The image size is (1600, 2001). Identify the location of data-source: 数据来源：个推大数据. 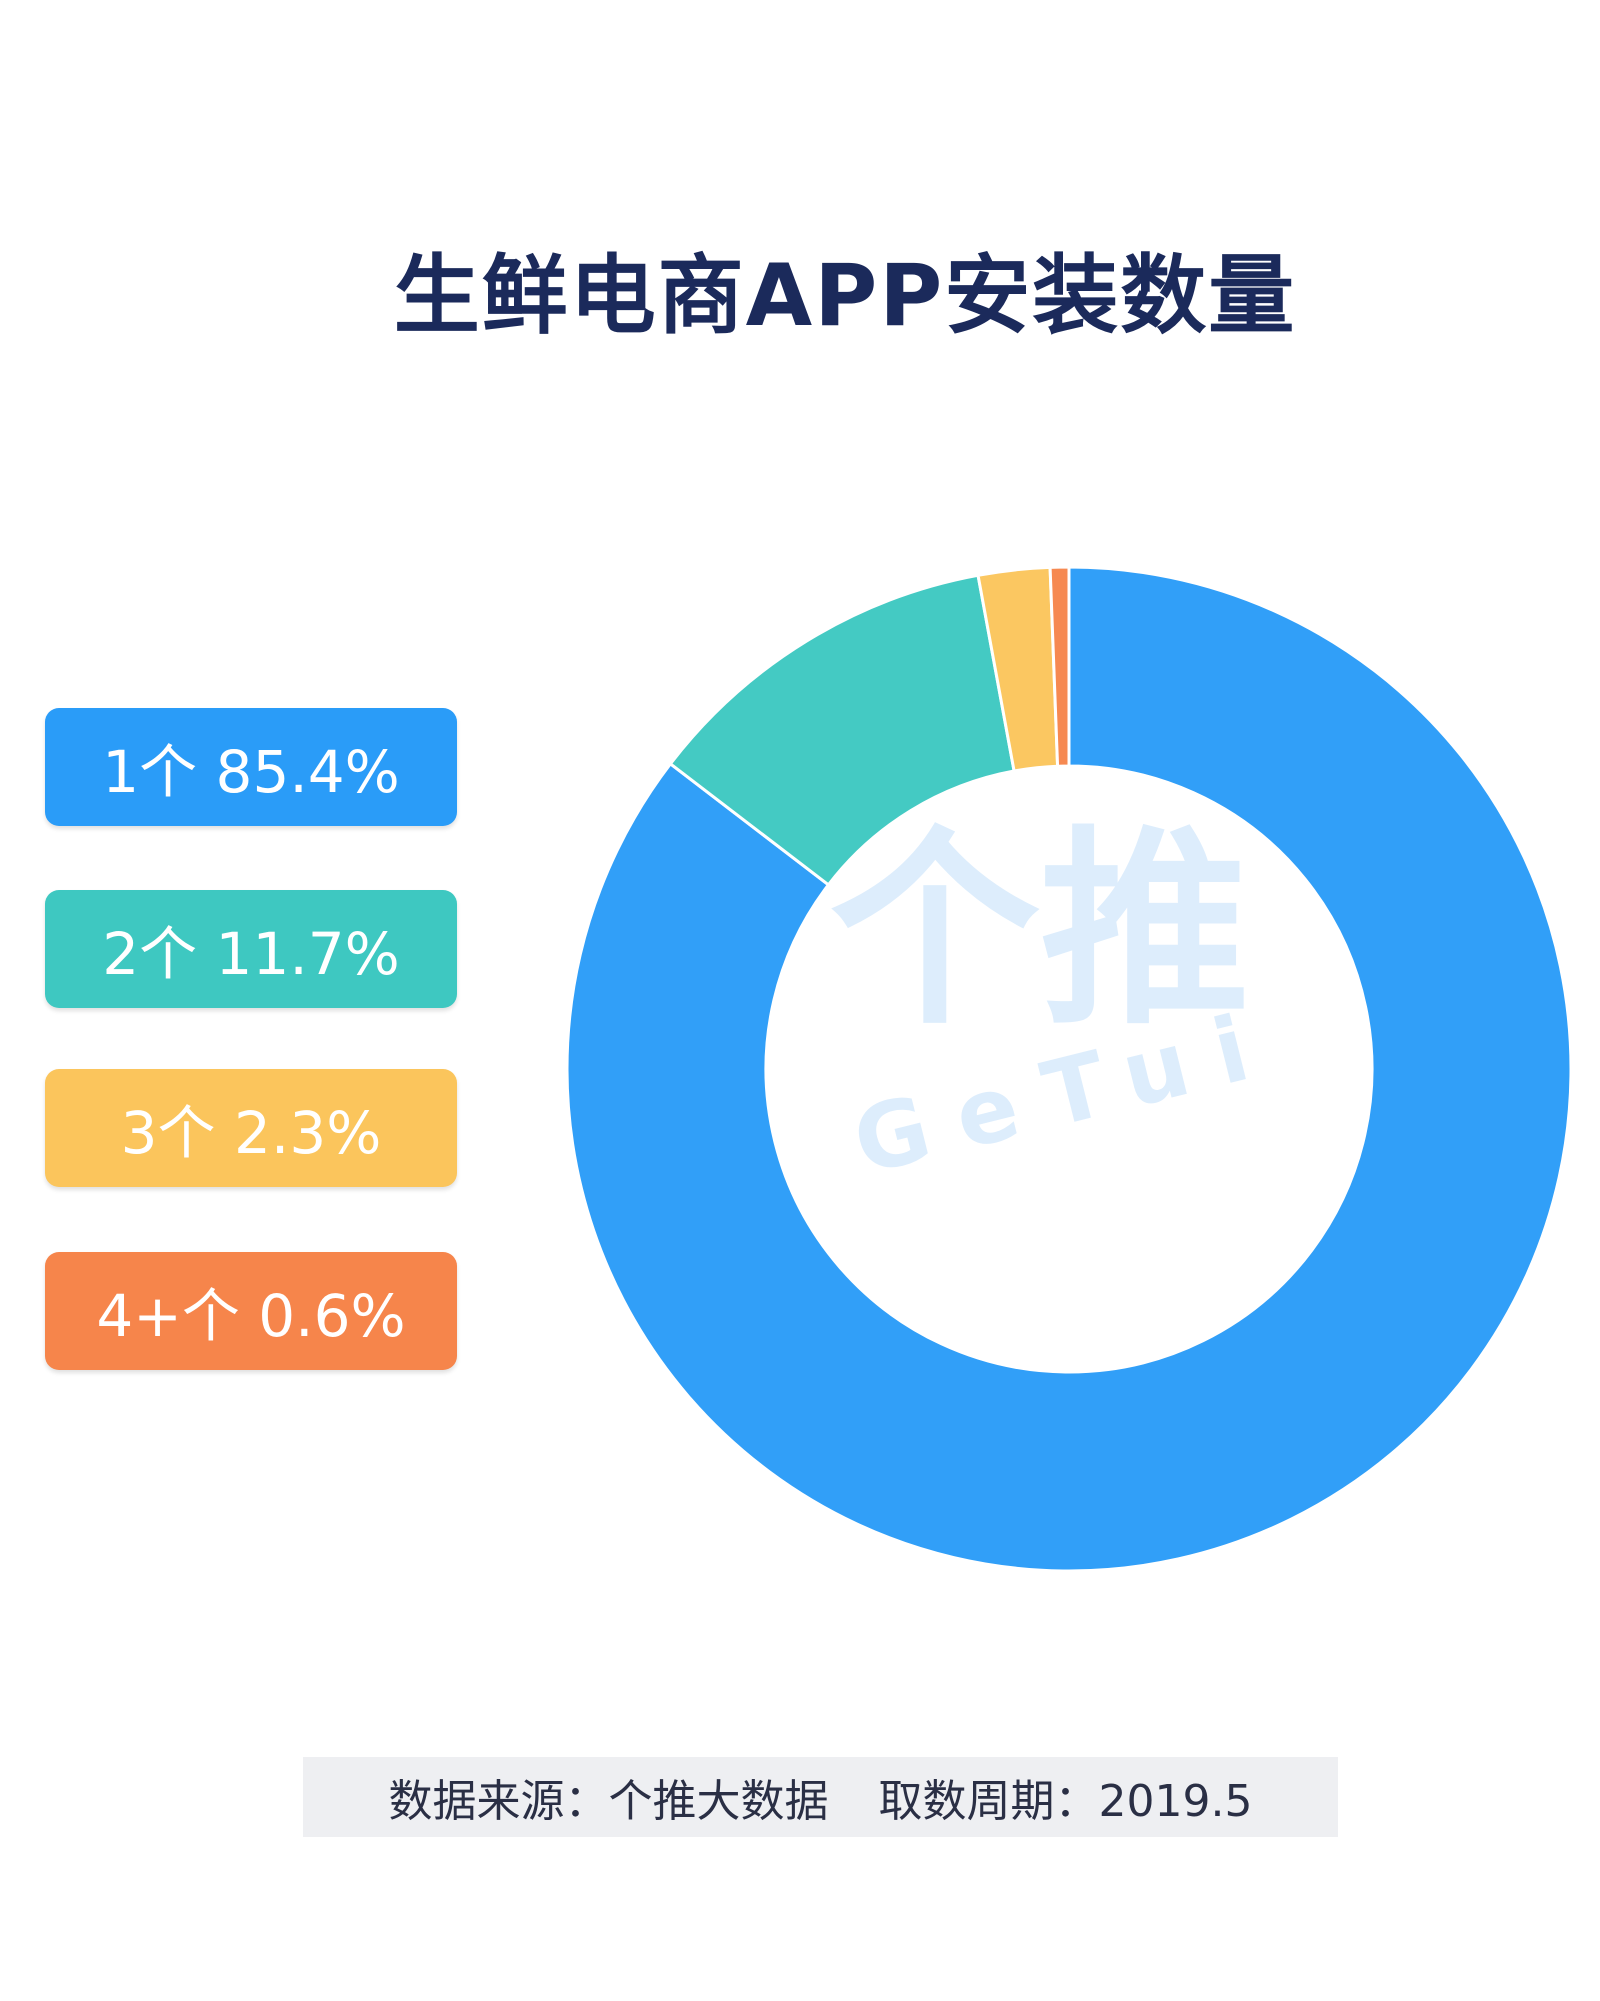
(608, 1801).